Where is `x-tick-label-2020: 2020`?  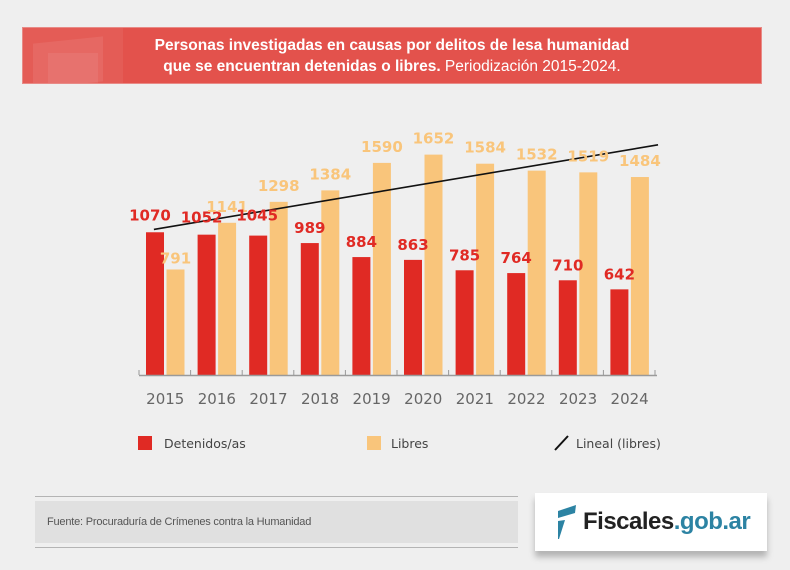 x-tick-label-2020: 2020 is located at coordinates (423, 399).